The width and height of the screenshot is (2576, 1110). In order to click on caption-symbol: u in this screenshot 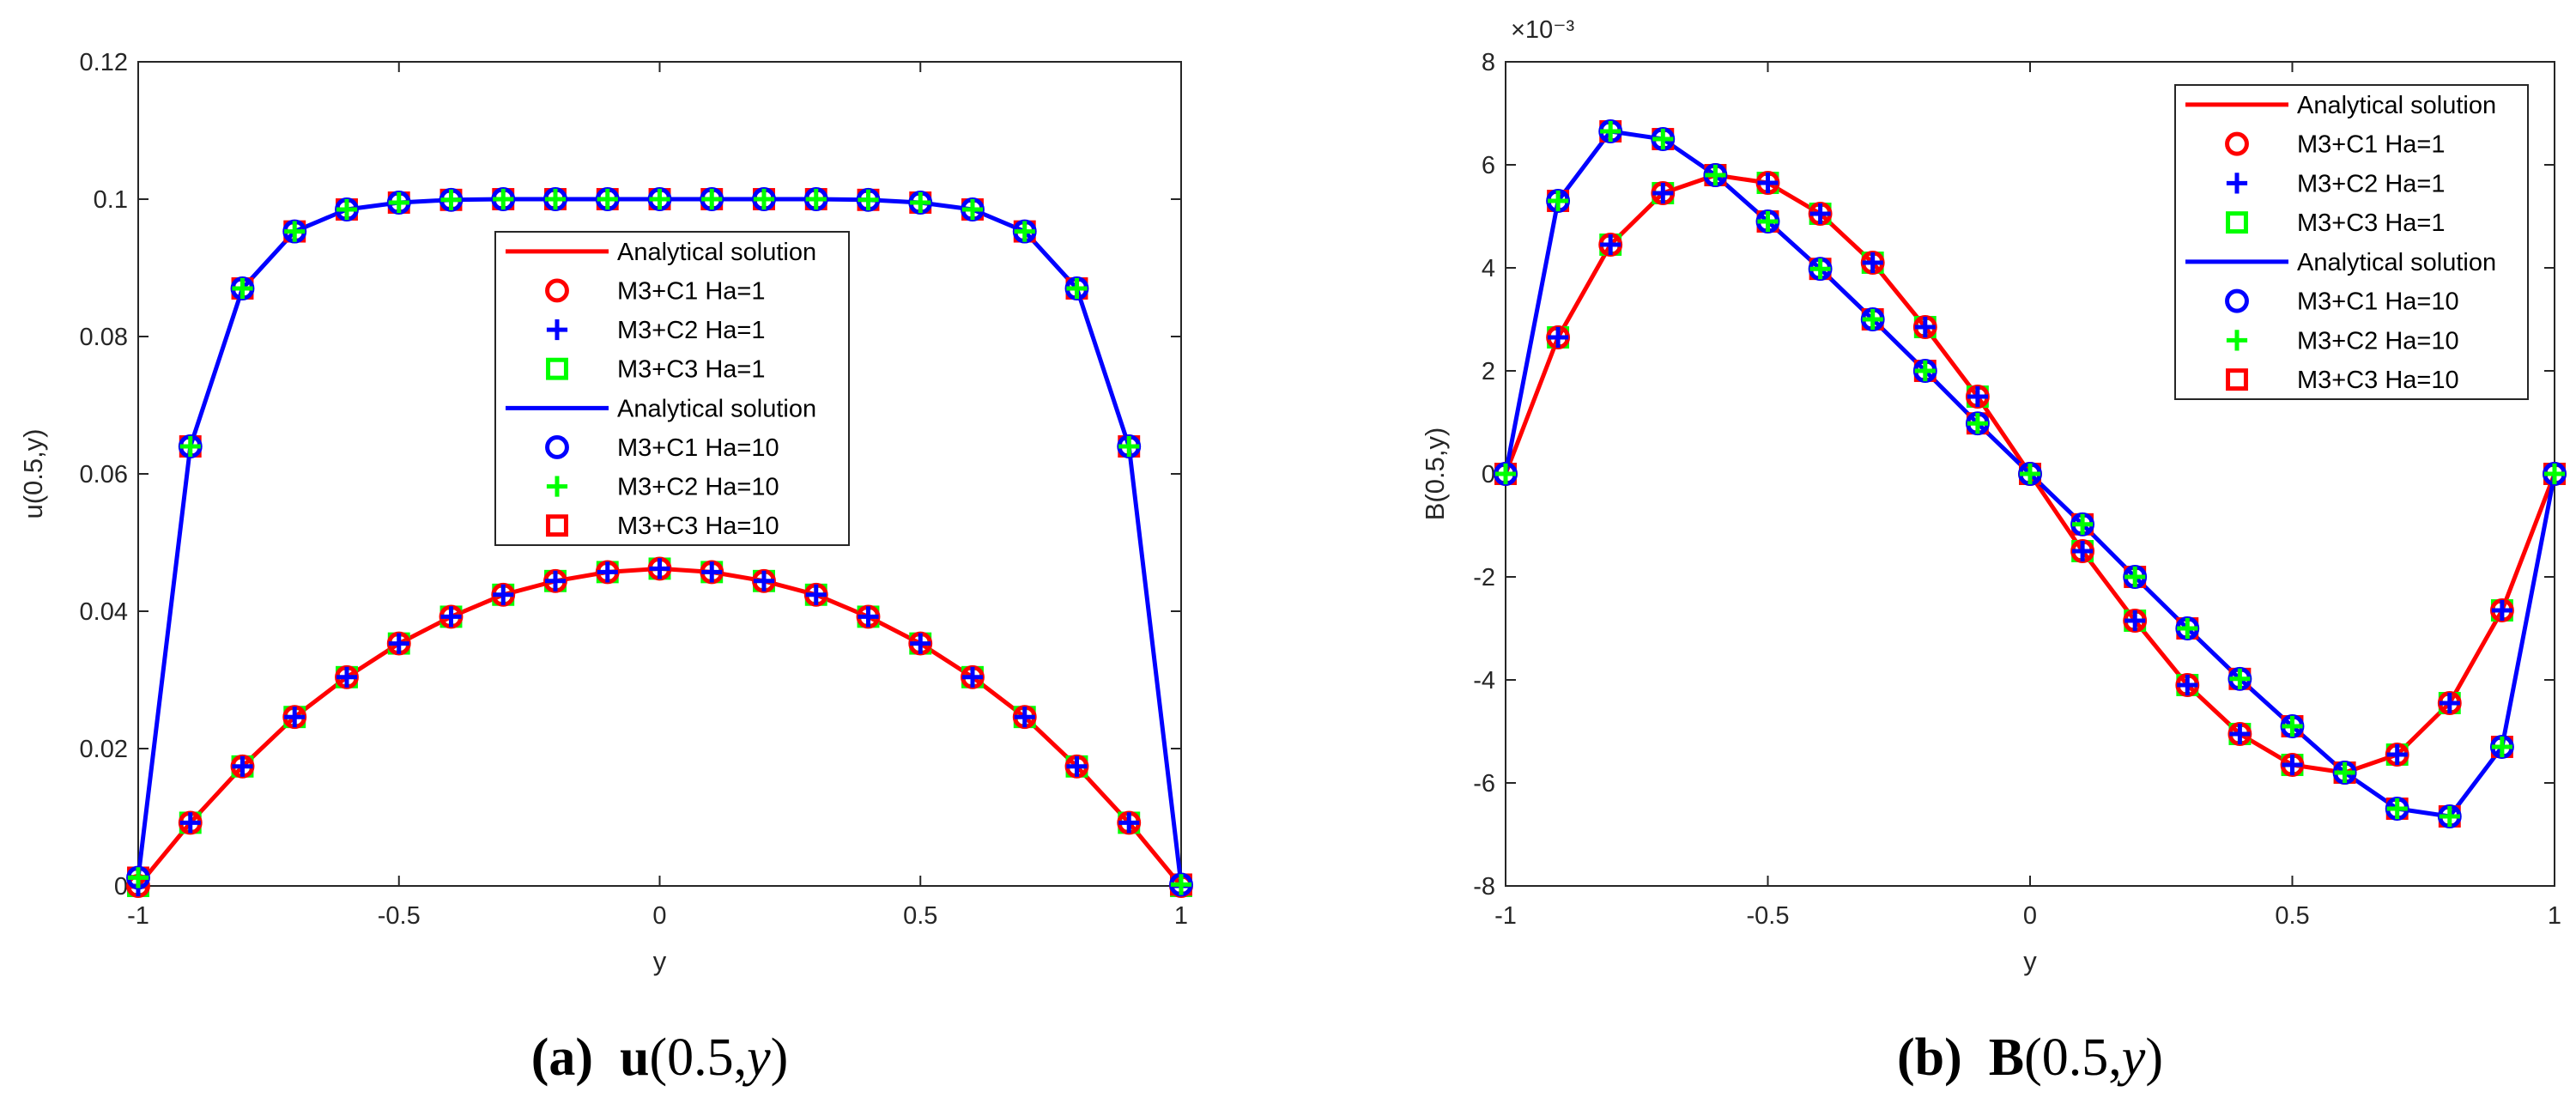, I will do `click(634, 1057)`.